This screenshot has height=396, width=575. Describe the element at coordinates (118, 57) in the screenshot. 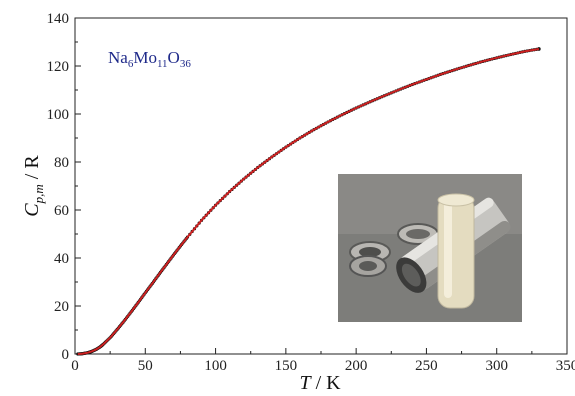

I see `formula-element: Na` at that location.